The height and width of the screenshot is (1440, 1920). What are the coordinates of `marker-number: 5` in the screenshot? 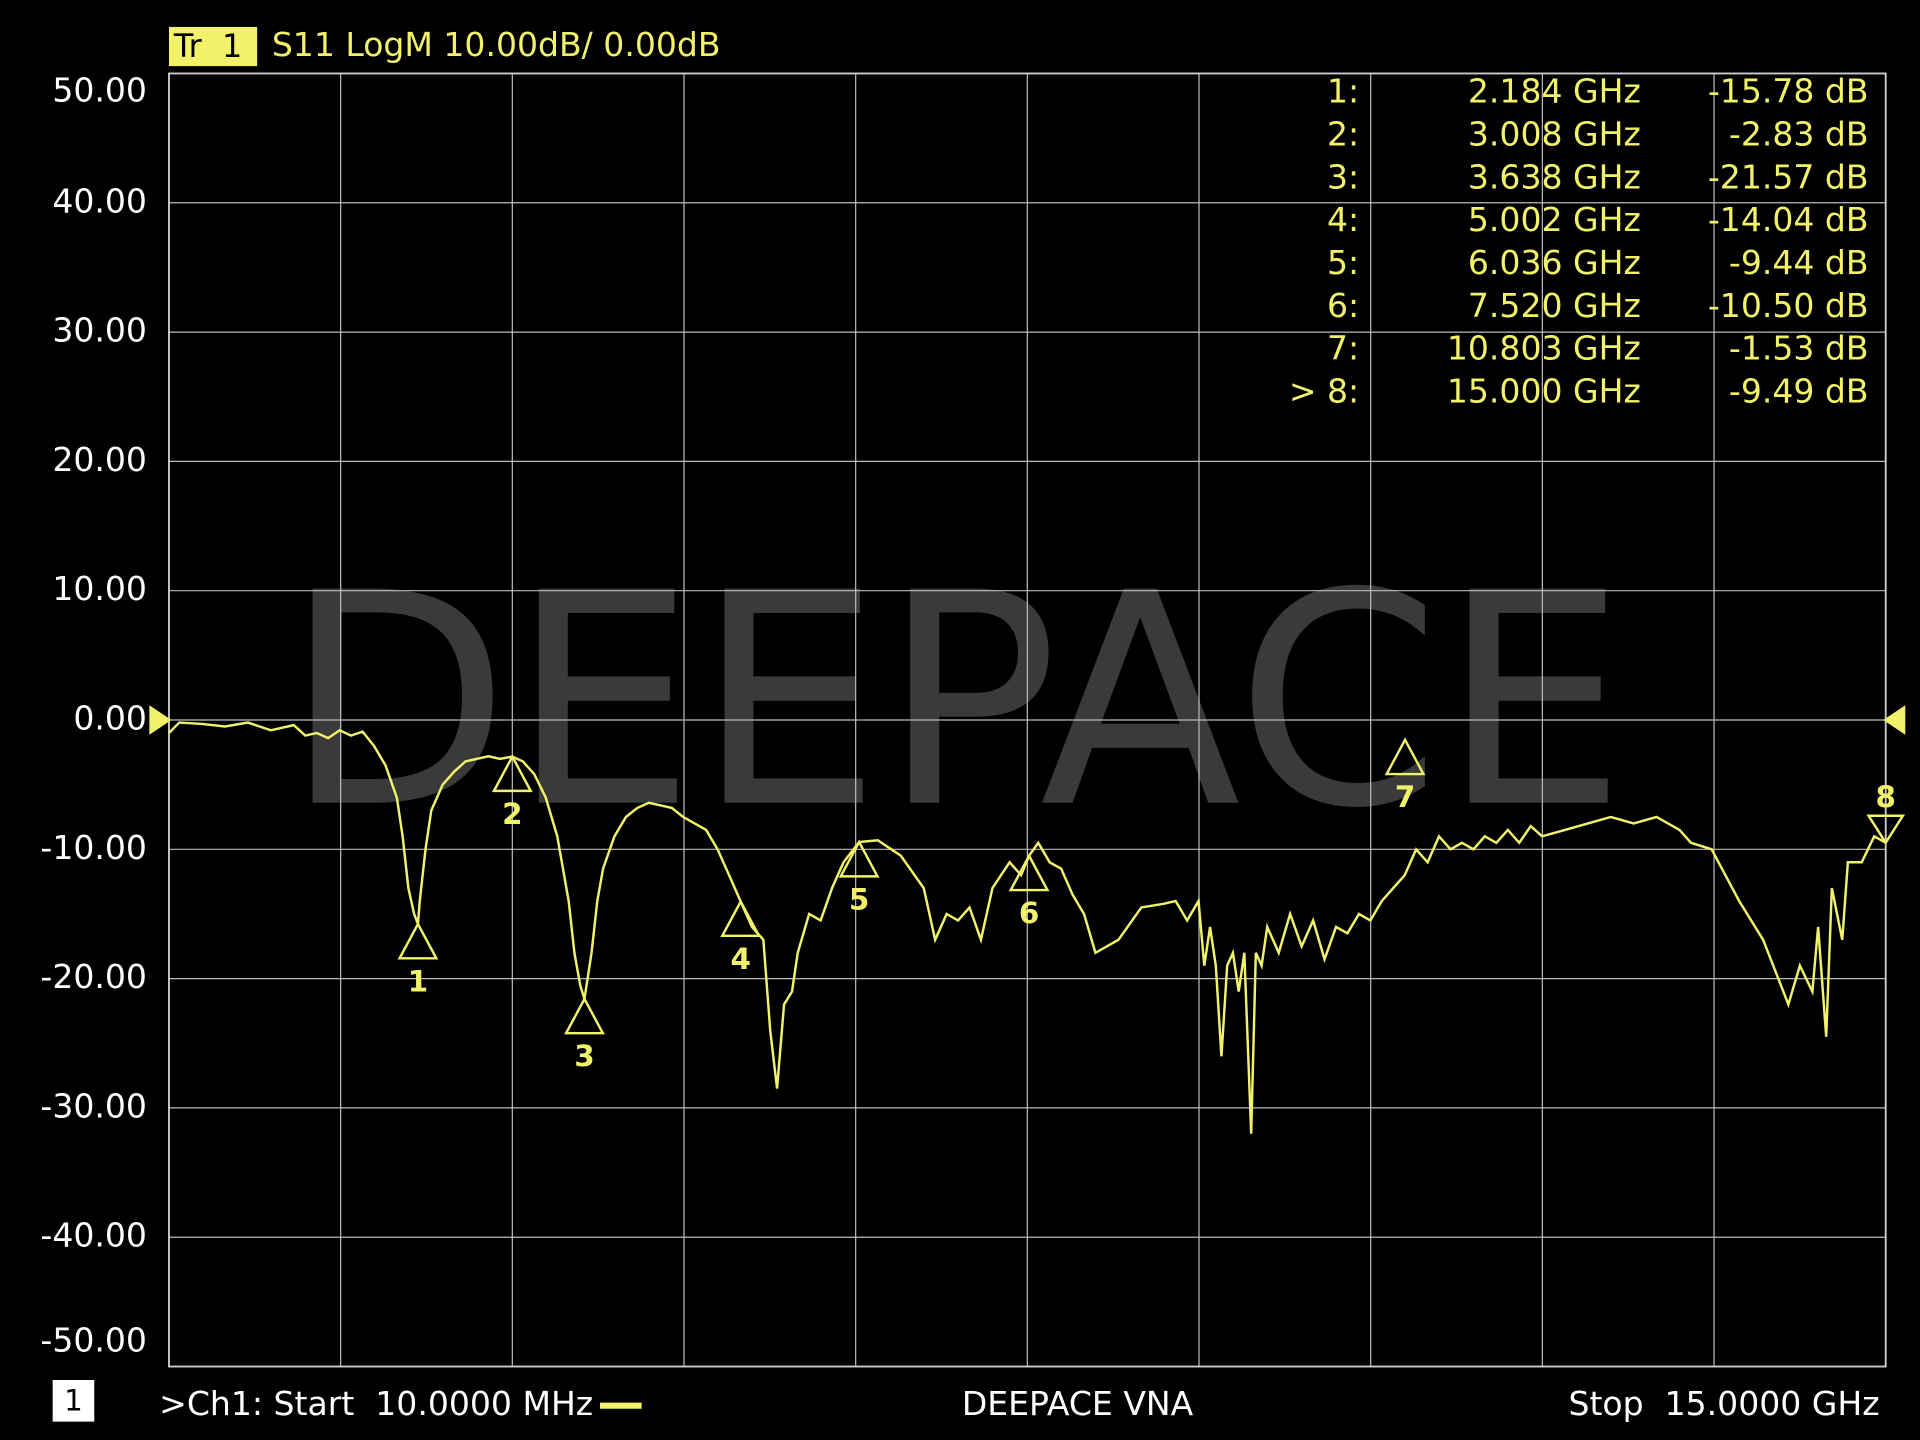 It's located at (859, 899).